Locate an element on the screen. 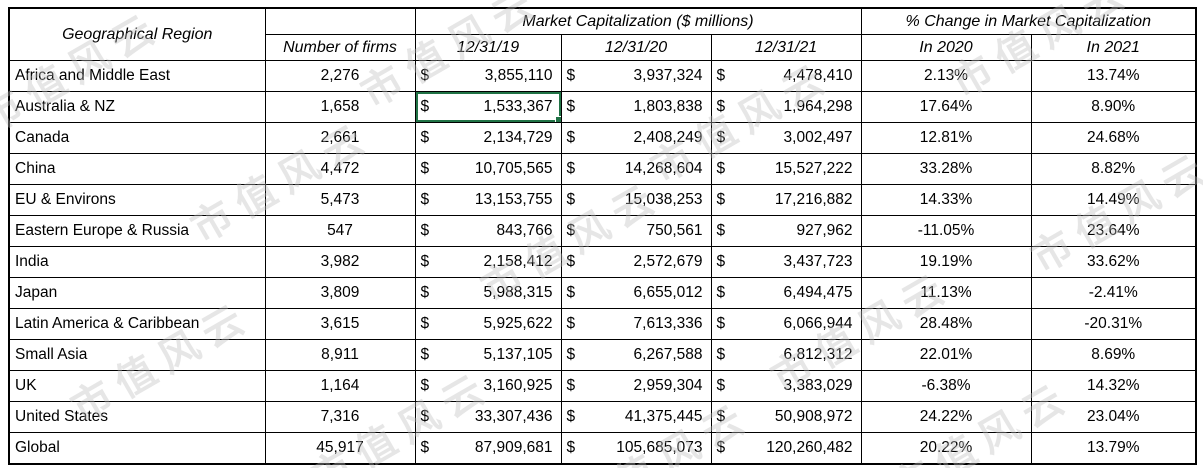 The height and width of the screenshot is (468, 1203). cell-marketcap-2021: $6,494,475 is located at coordinates (786, 293).